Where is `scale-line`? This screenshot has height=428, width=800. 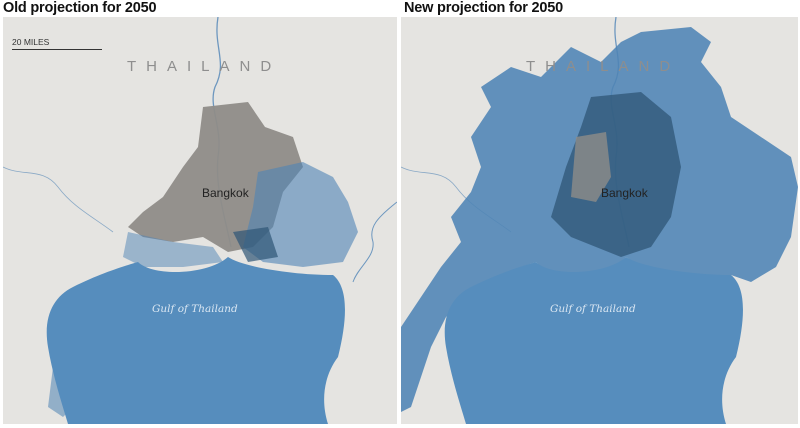
scale-line is located at coordinates (57, 49).